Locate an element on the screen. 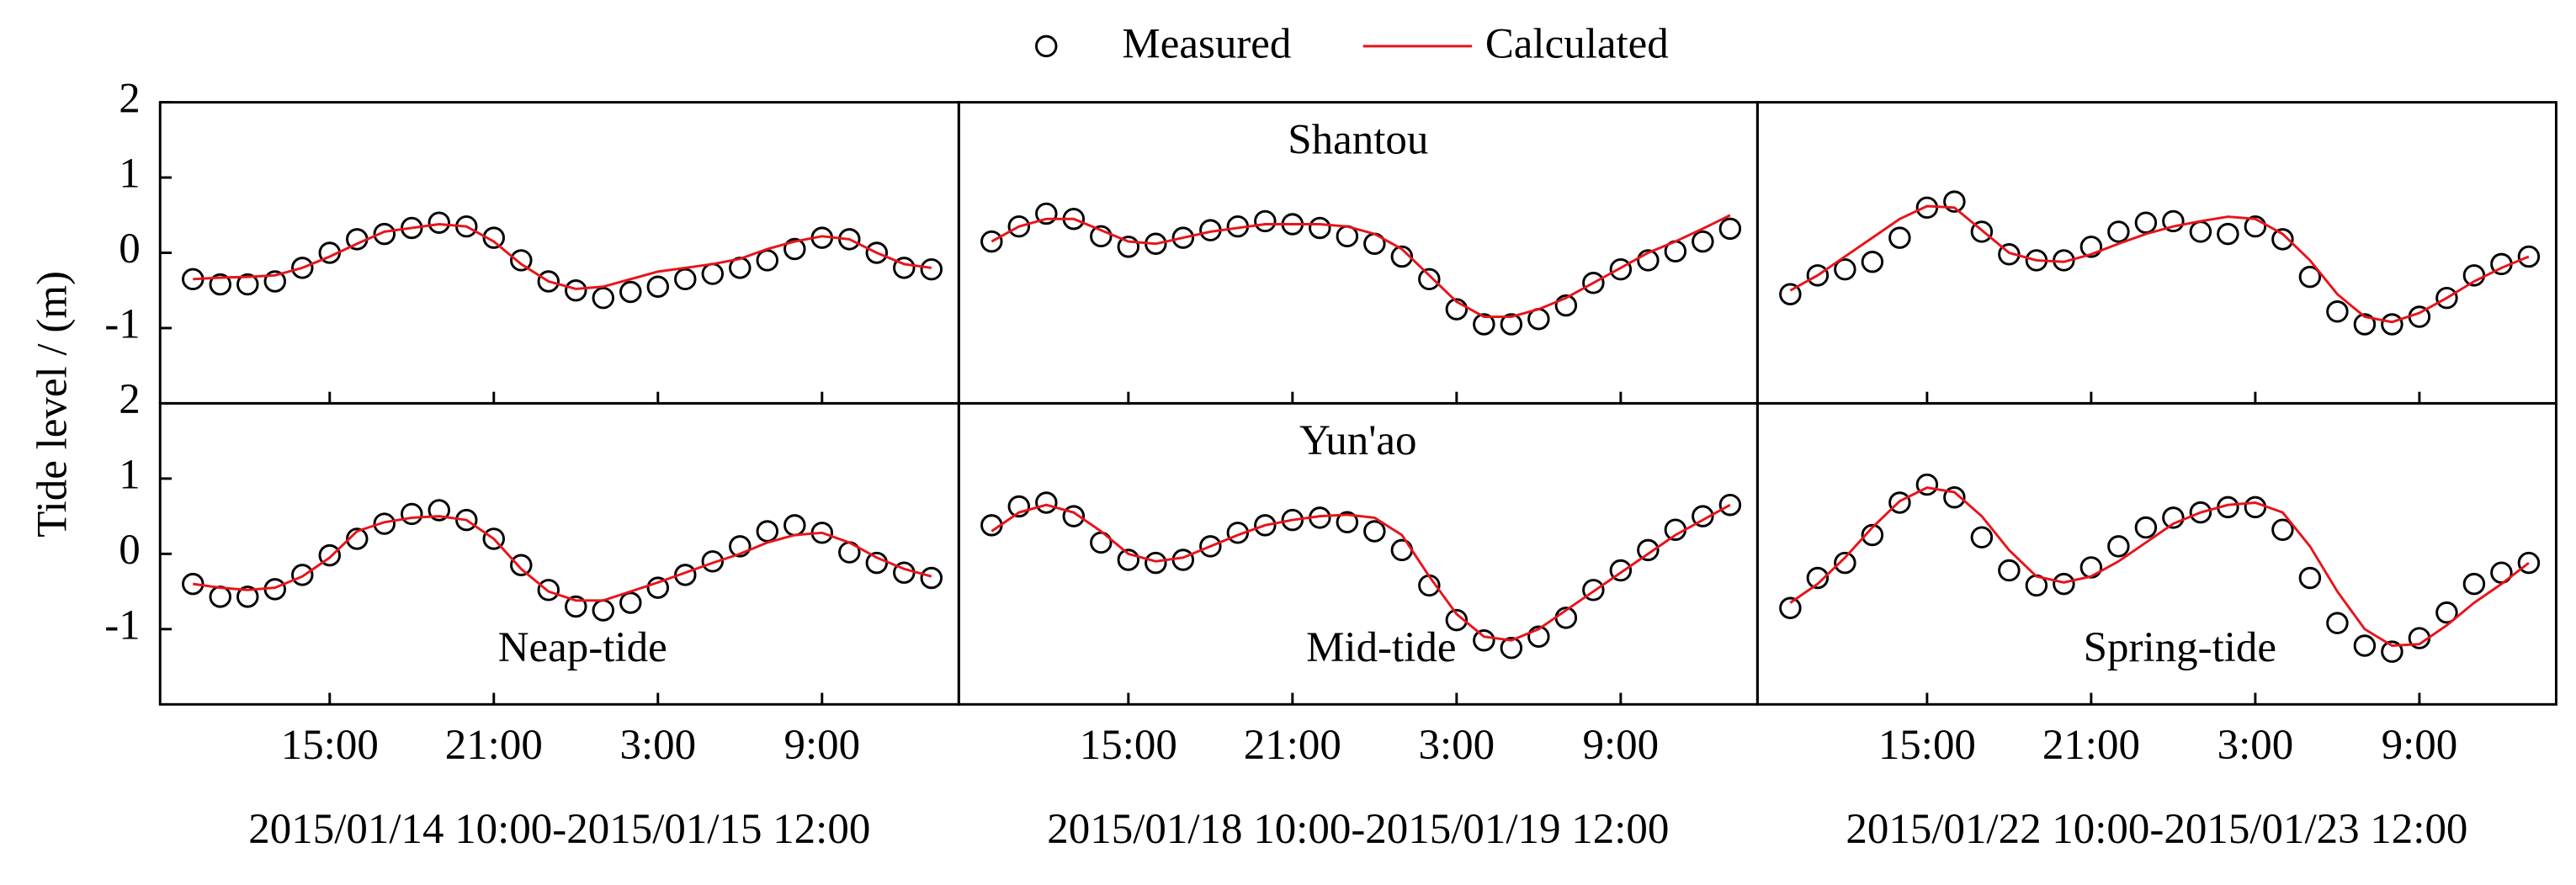  y-tick-label: 0 is located at coordinates (129, 550).